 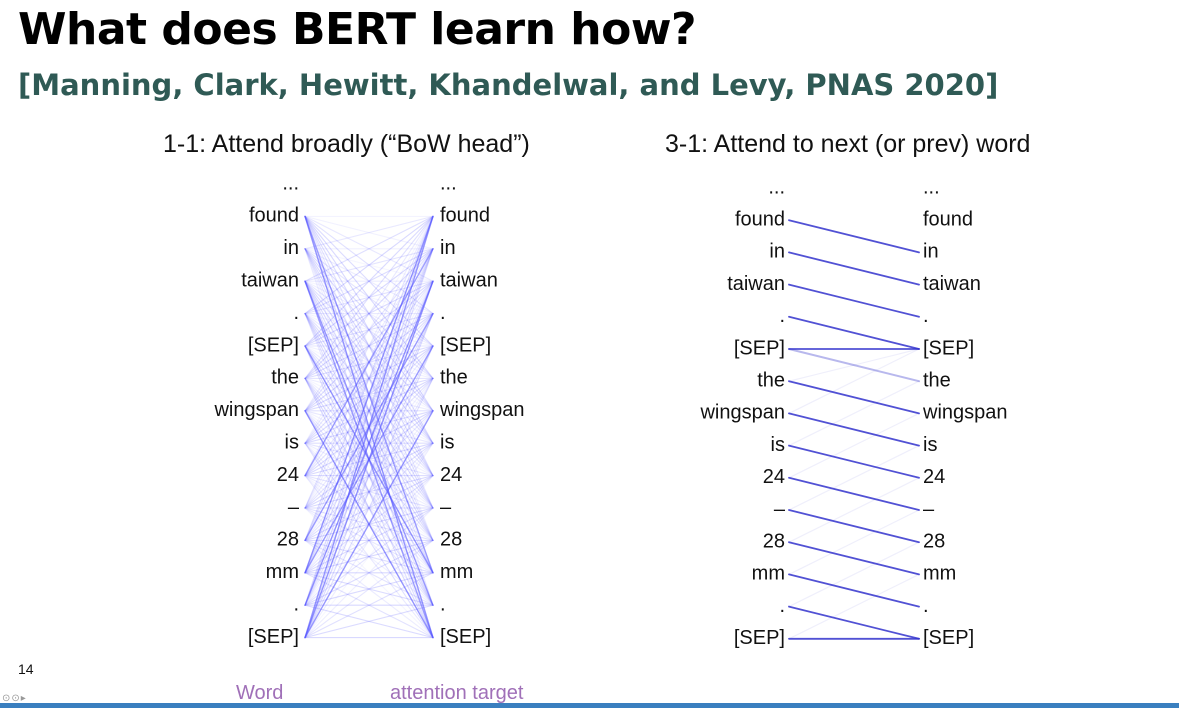 What do you see at coordinates (934, 541) in the screenshot?
I see `token-target-11-28: 28` at bounding box center [934, 541].